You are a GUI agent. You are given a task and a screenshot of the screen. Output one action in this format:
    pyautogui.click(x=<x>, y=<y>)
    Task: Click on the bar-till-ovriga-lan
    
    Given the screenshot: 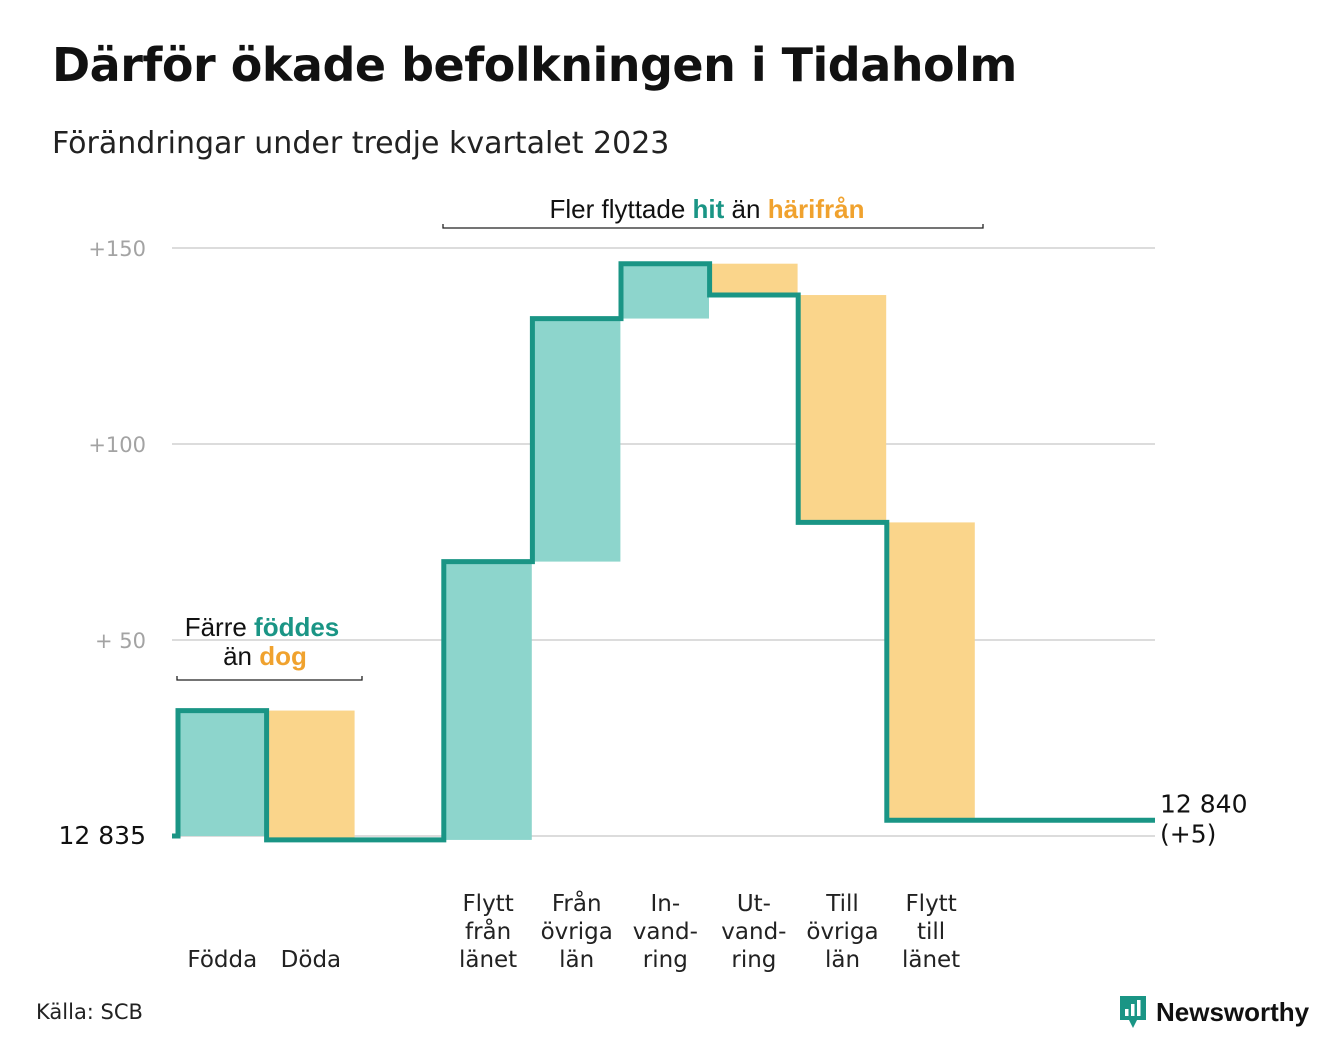 What is the action you would take?
    pyautogui.click(x=843, y=409)
    